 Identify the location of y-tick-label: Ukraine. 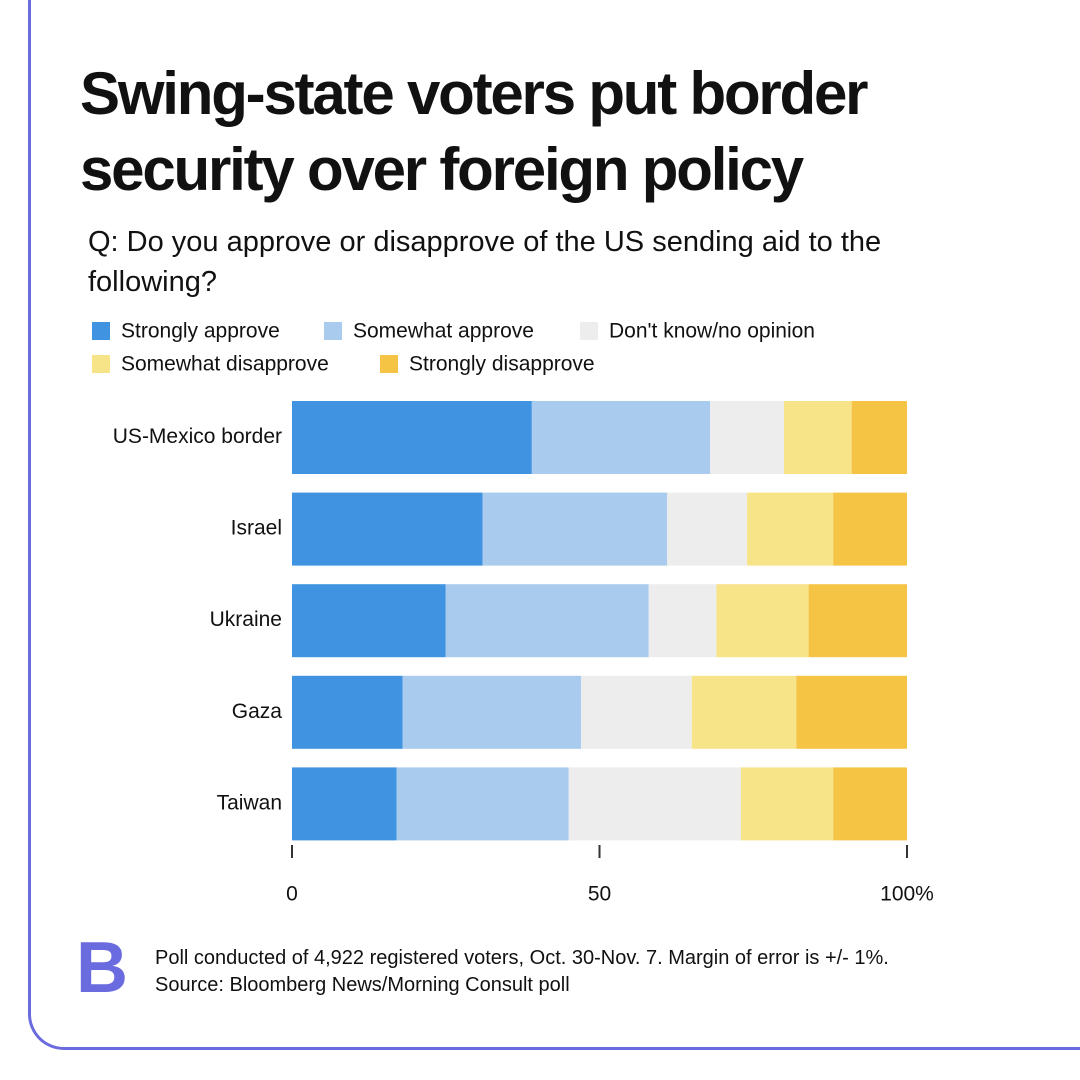
(246, 619).